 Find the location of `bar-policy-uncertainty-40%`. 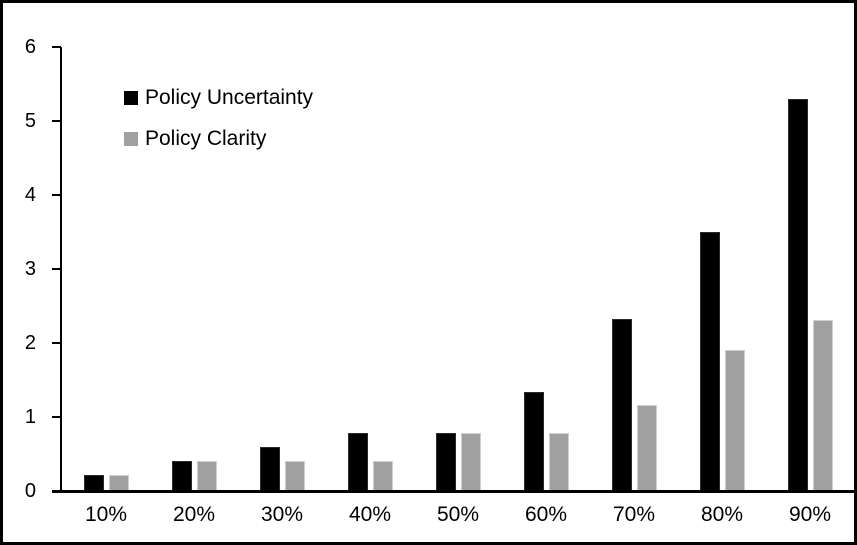

bar-policy-uncertainty-40% is located at coordinates (357, 461).